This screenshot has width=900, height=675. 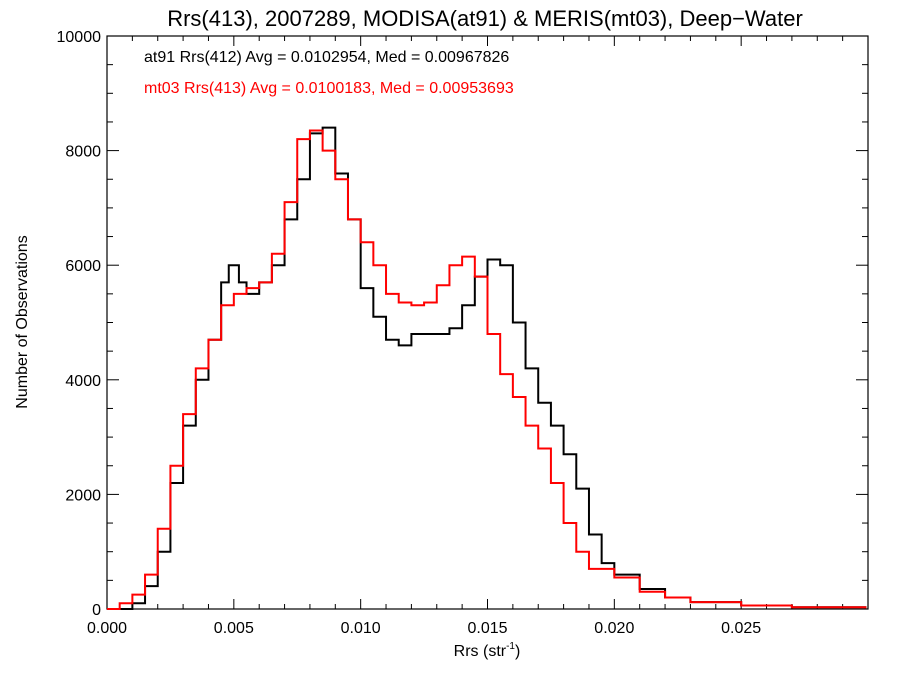 I want to click on x-tick-label: 0.000, so click(x=107, y=628).